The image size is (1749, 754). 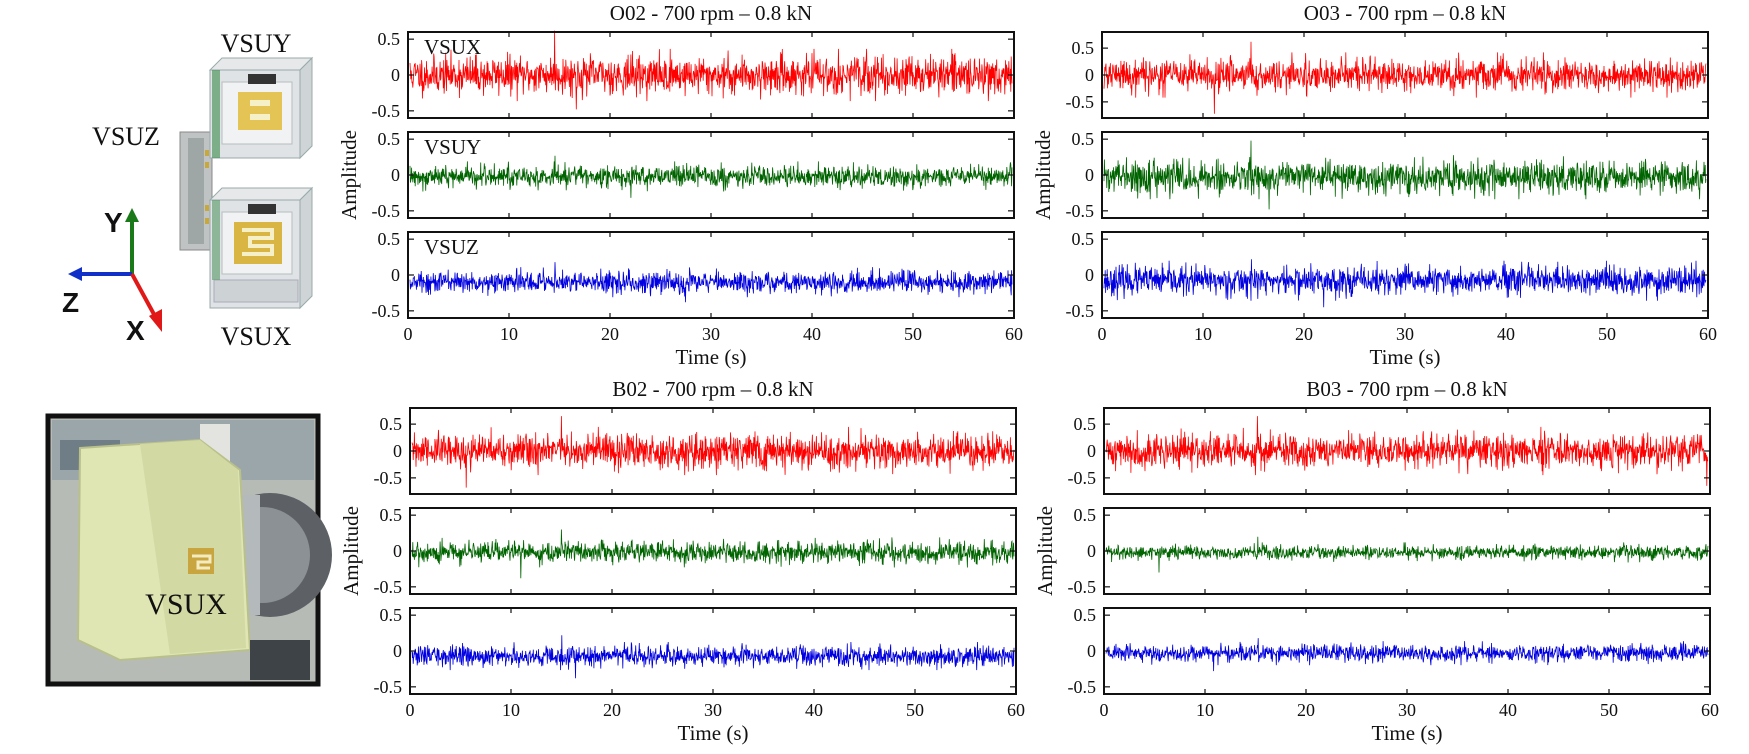 What do you see at coordinates (126, 136) in the screenshot?
I see `label-vsuz: VSUZ` at bounding box center [126, 136].